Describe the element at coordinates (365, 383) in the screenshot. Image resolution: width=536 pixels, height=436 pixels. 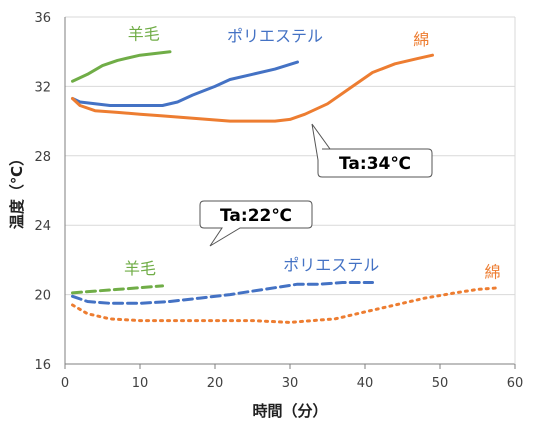
I see `x-tick-label-4: 40` at that location.